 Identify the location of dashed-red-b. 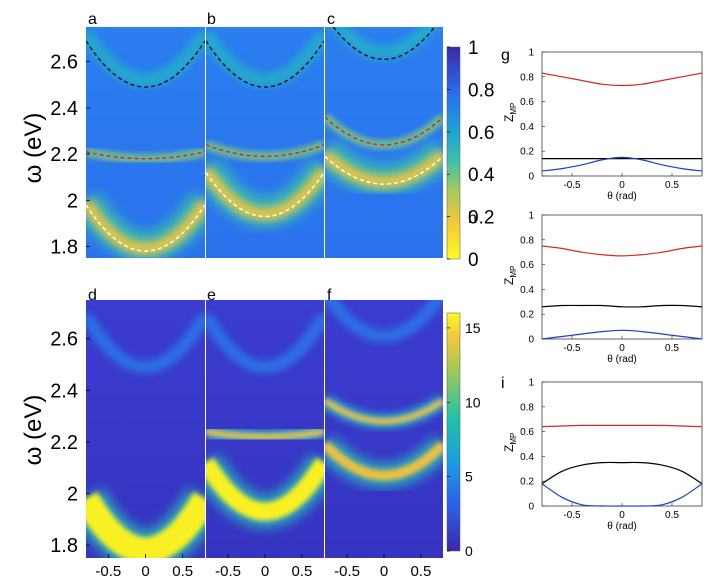
(265, 151).